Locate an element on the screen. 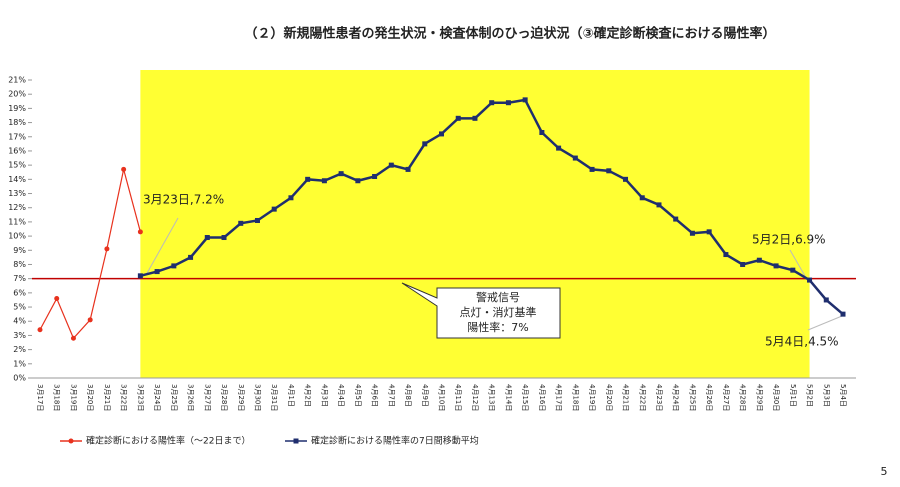 This screenshot has height=487, width=900. x-tick-label: 3月29日 is located at coordinates (241, 397).